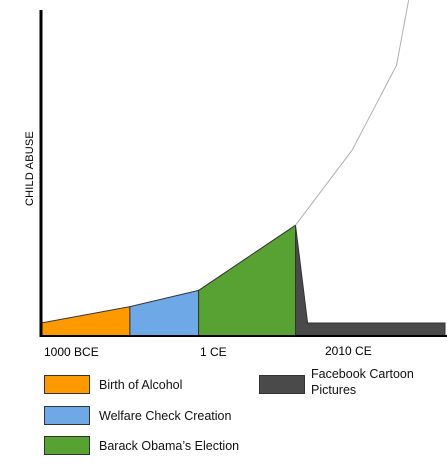 The width and height of the screenshot is (447, 474). What do you see at coordinates (169, 445) in the screenshot?
I see `legend-label: Barack Obama’s Election` at bounding box center [169, 445].